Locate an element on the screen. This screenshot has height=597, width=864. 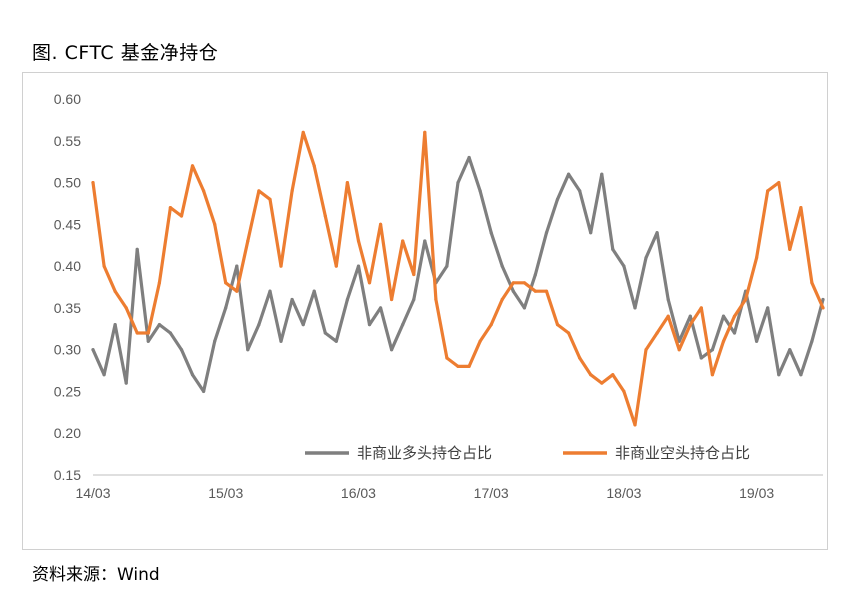
y-tick-label: 0.55 is located at coordinates (67, 141).